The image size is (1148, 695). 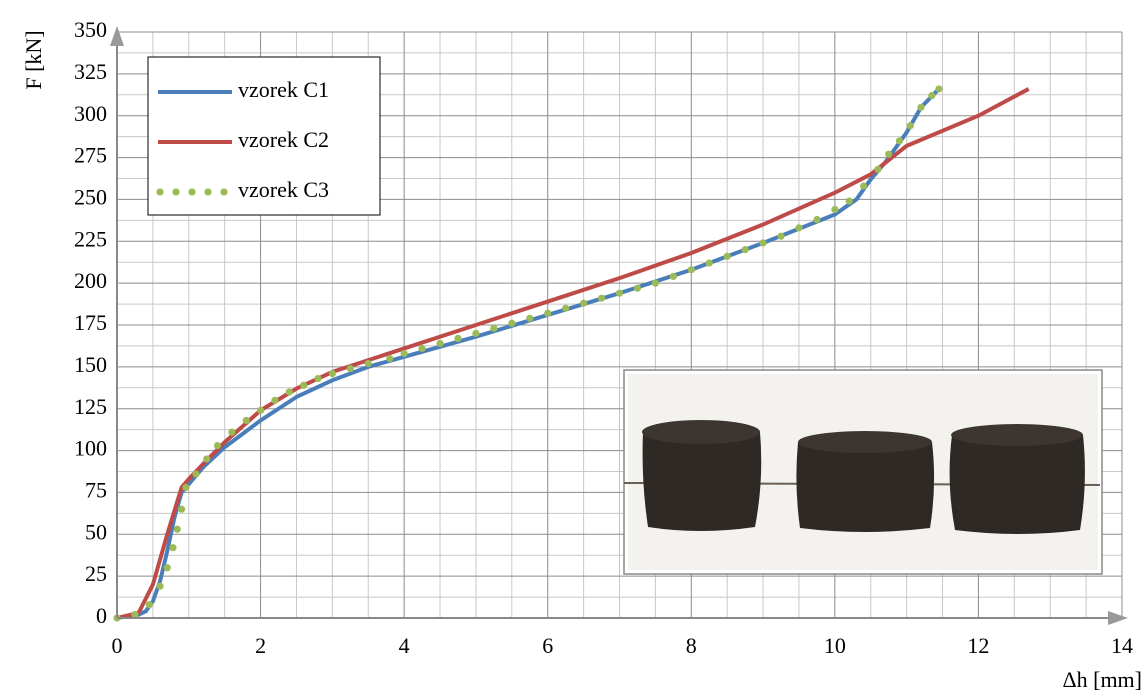 What do you see at coordinates (90, 71) in the screenshot?
I see `y-tick-label: 325` at bounding box center [90, 71].